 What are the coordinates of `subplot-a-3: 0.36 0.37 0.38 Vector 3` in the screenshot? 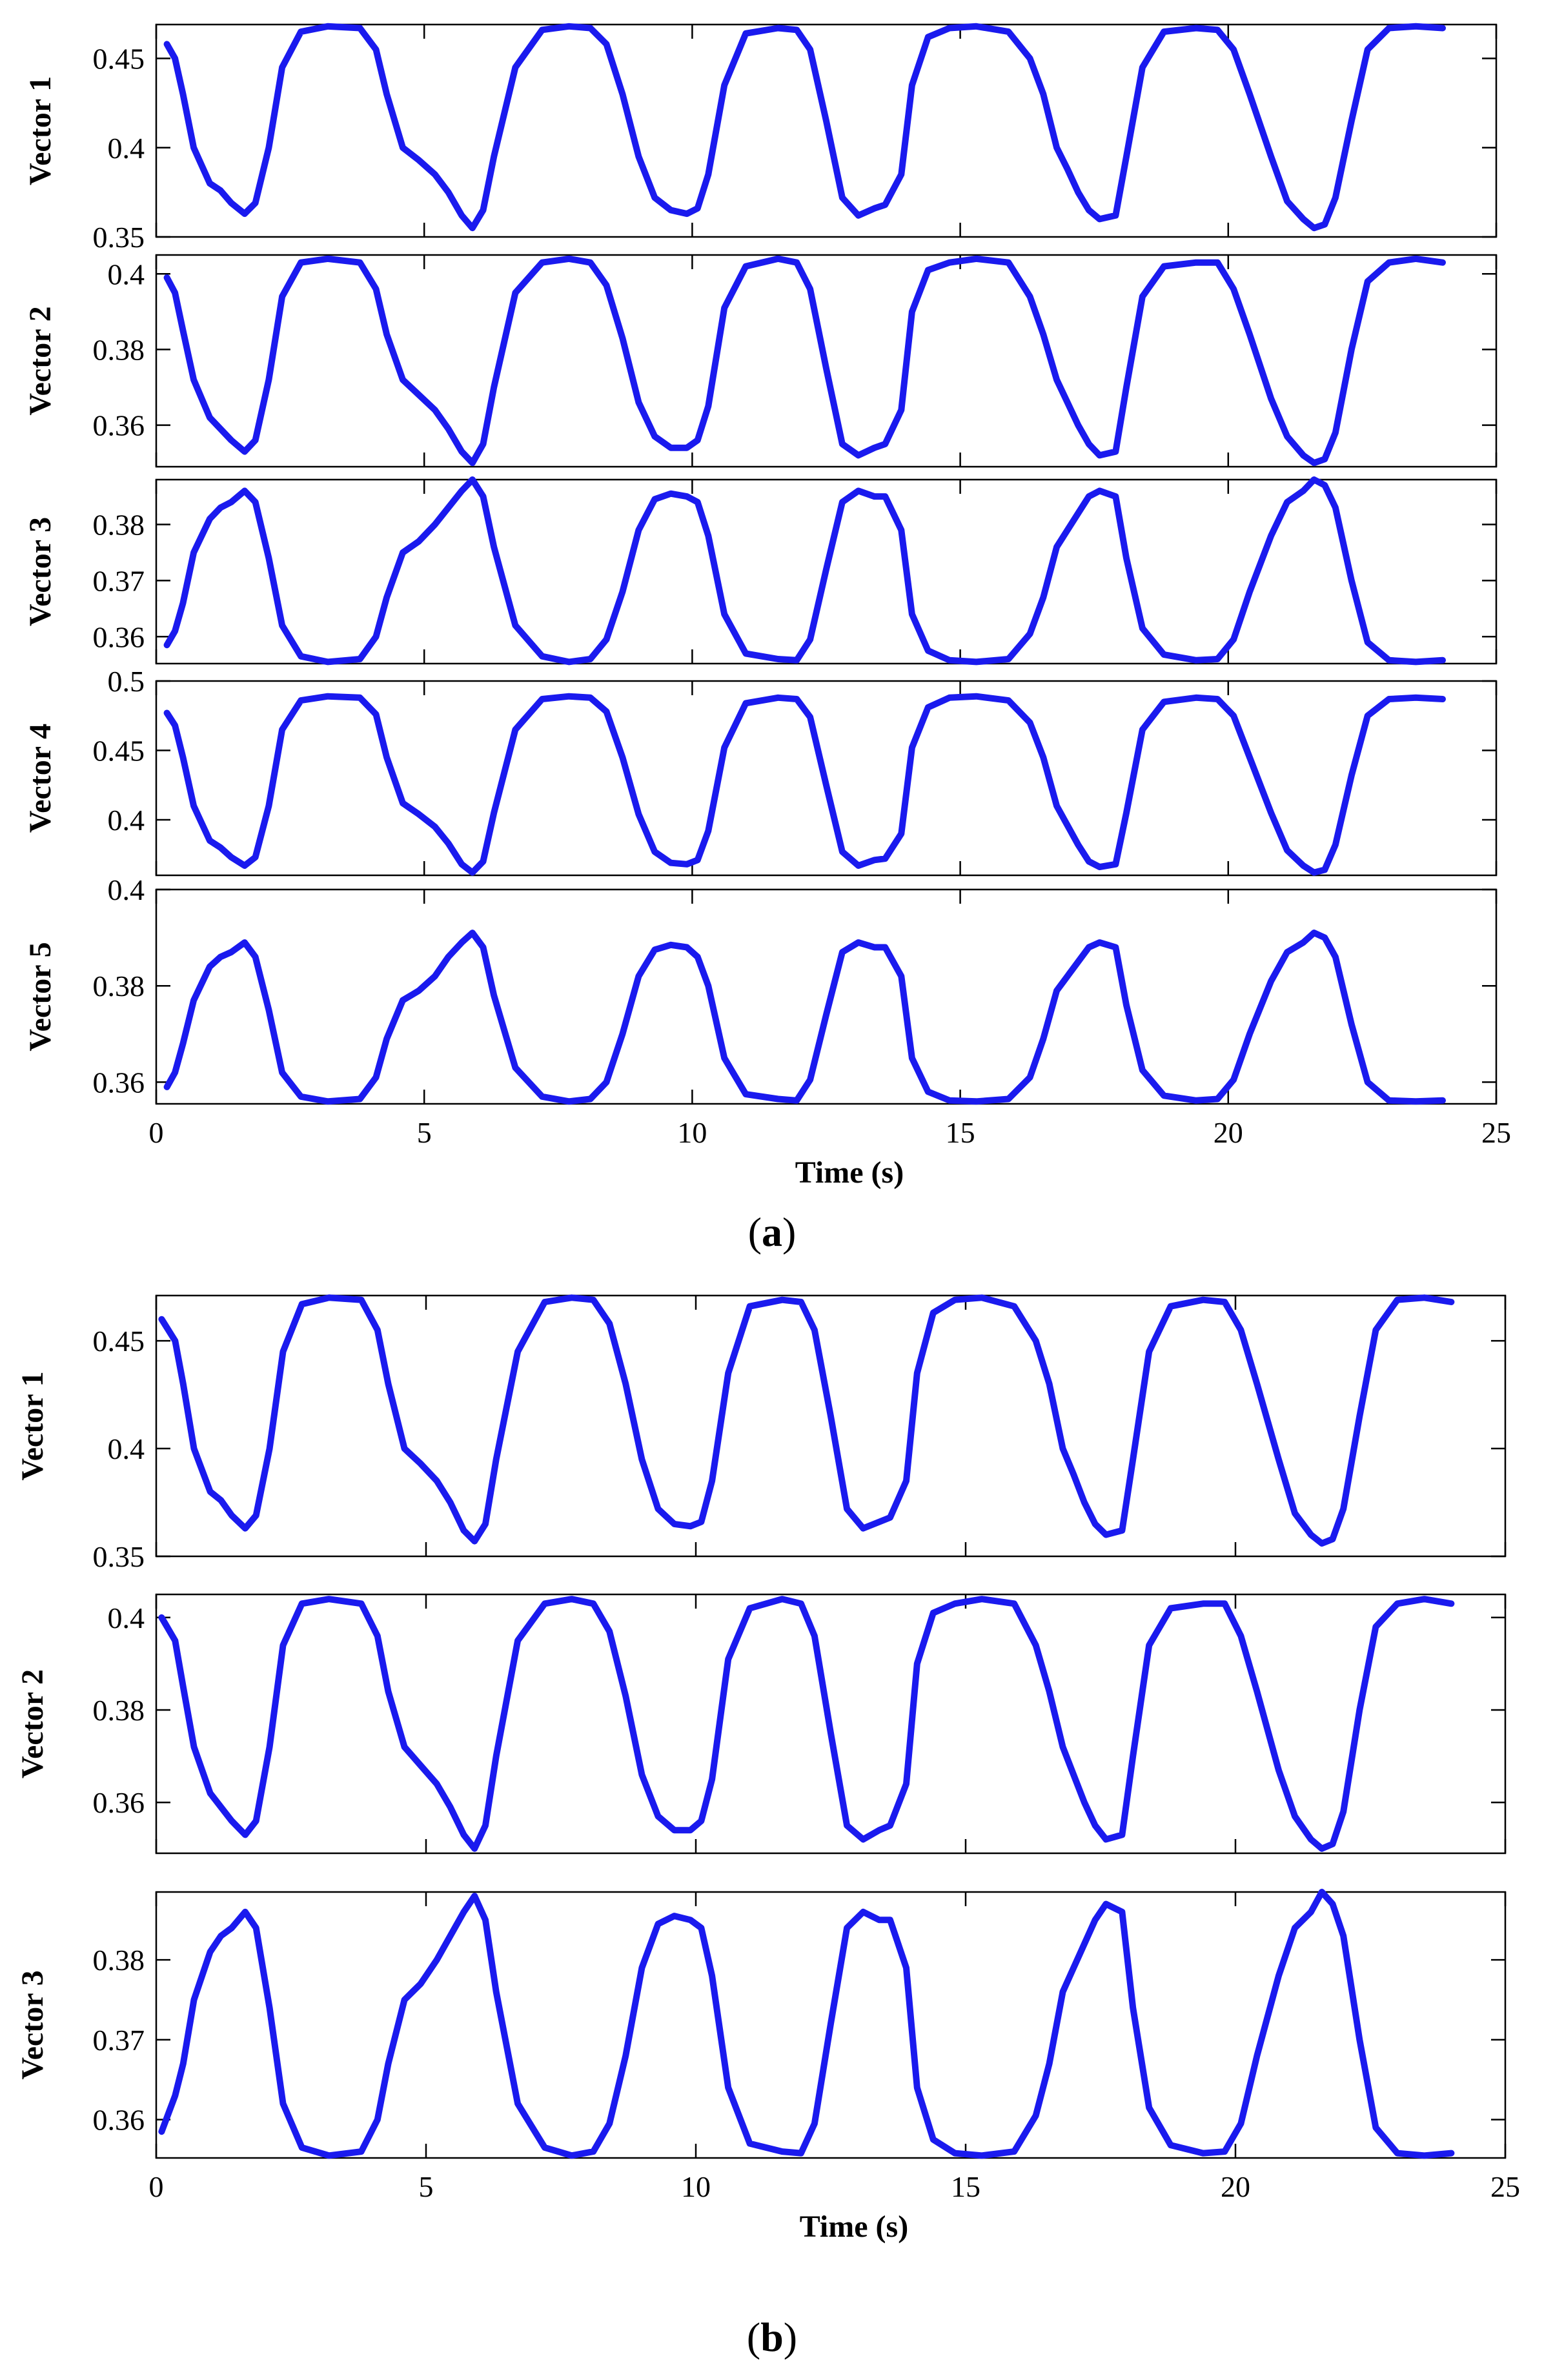 It's located at (760, 571).